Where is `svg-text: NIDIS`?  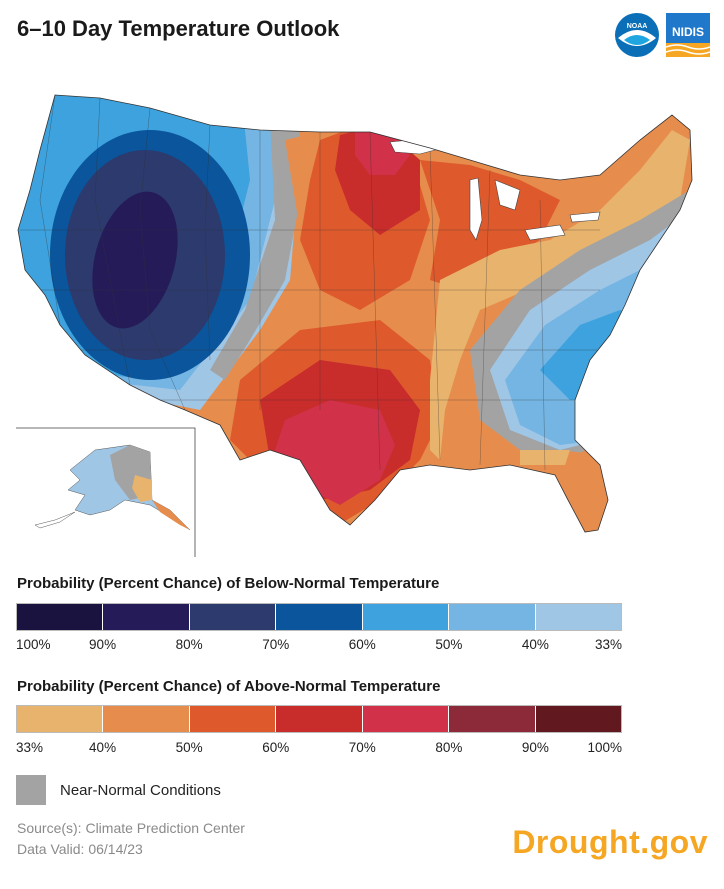
svg-text: NIDIS is located at coordinates (688, 32).